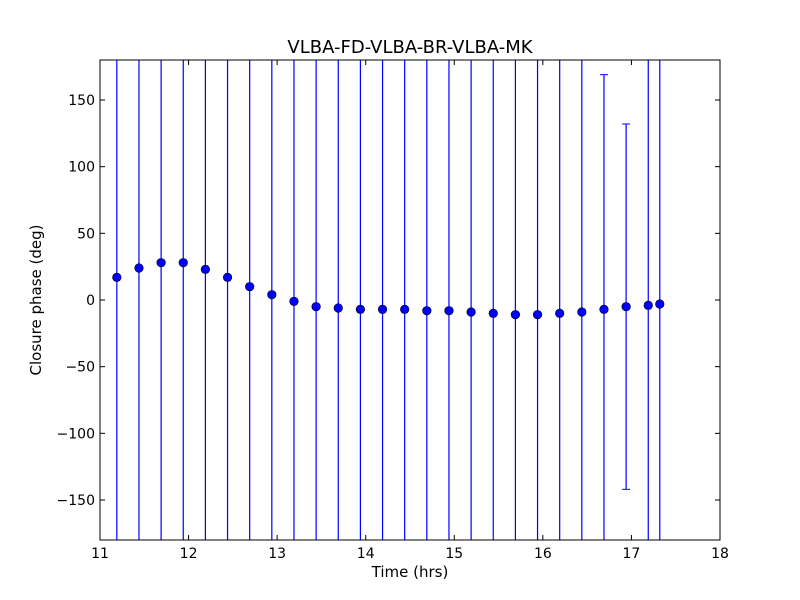  What do you see at coordinates (86, 234) in the screenshot?
I see `y-tick-label: 50` at bounding box center [86, 234].